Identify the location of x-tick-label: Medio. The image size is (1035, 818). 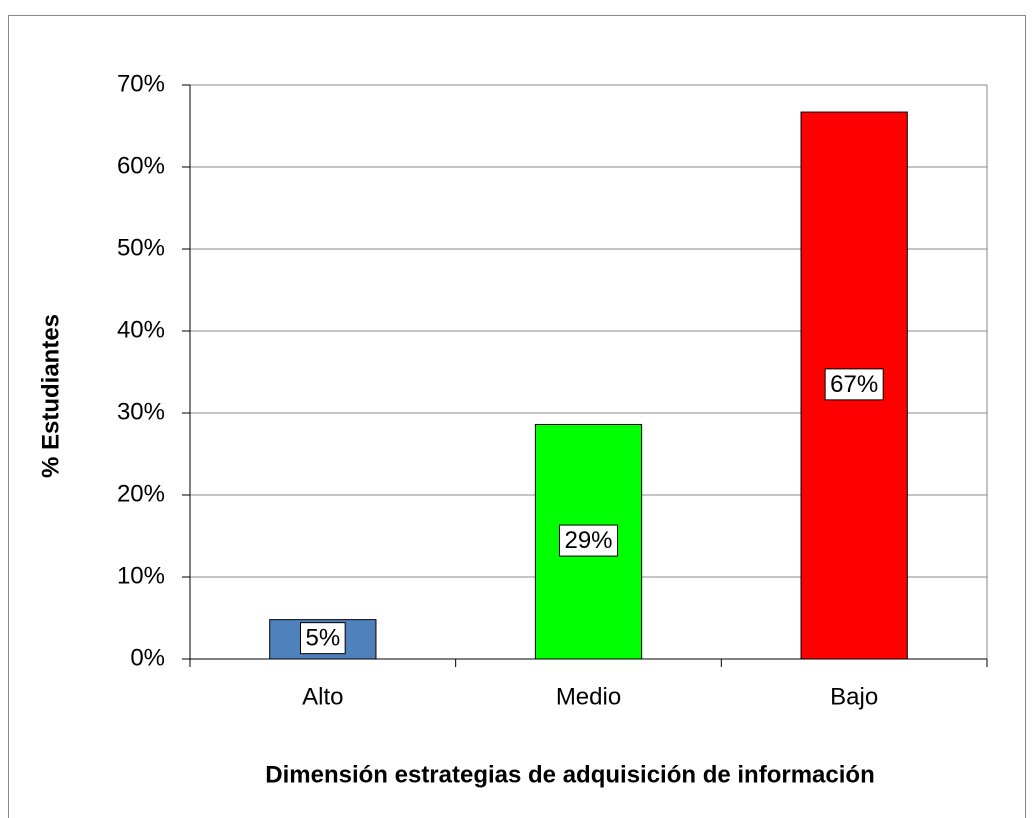
(588, 696).